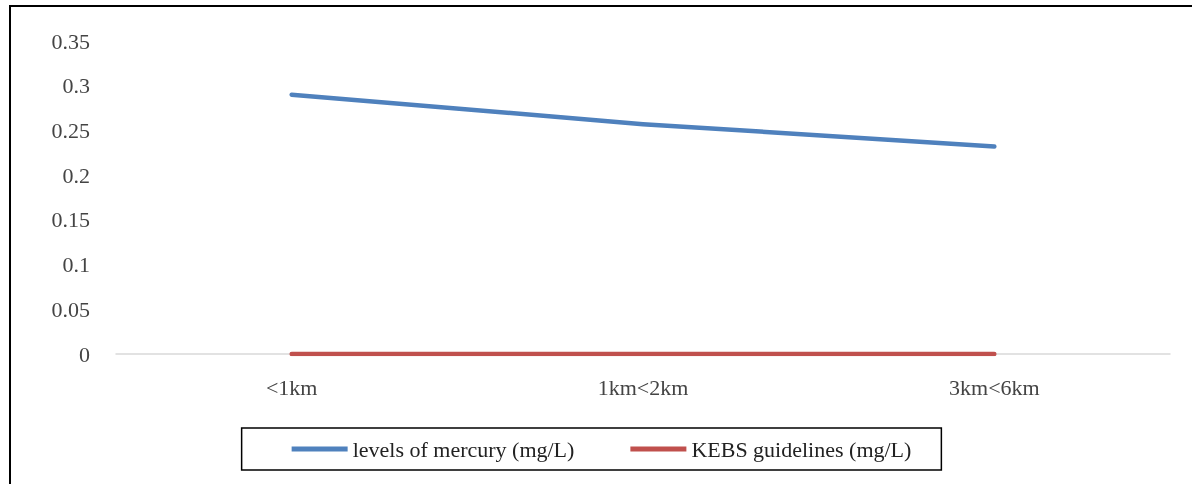  I want to click on x-tick-label: 3km<6km, so click(994, 387).